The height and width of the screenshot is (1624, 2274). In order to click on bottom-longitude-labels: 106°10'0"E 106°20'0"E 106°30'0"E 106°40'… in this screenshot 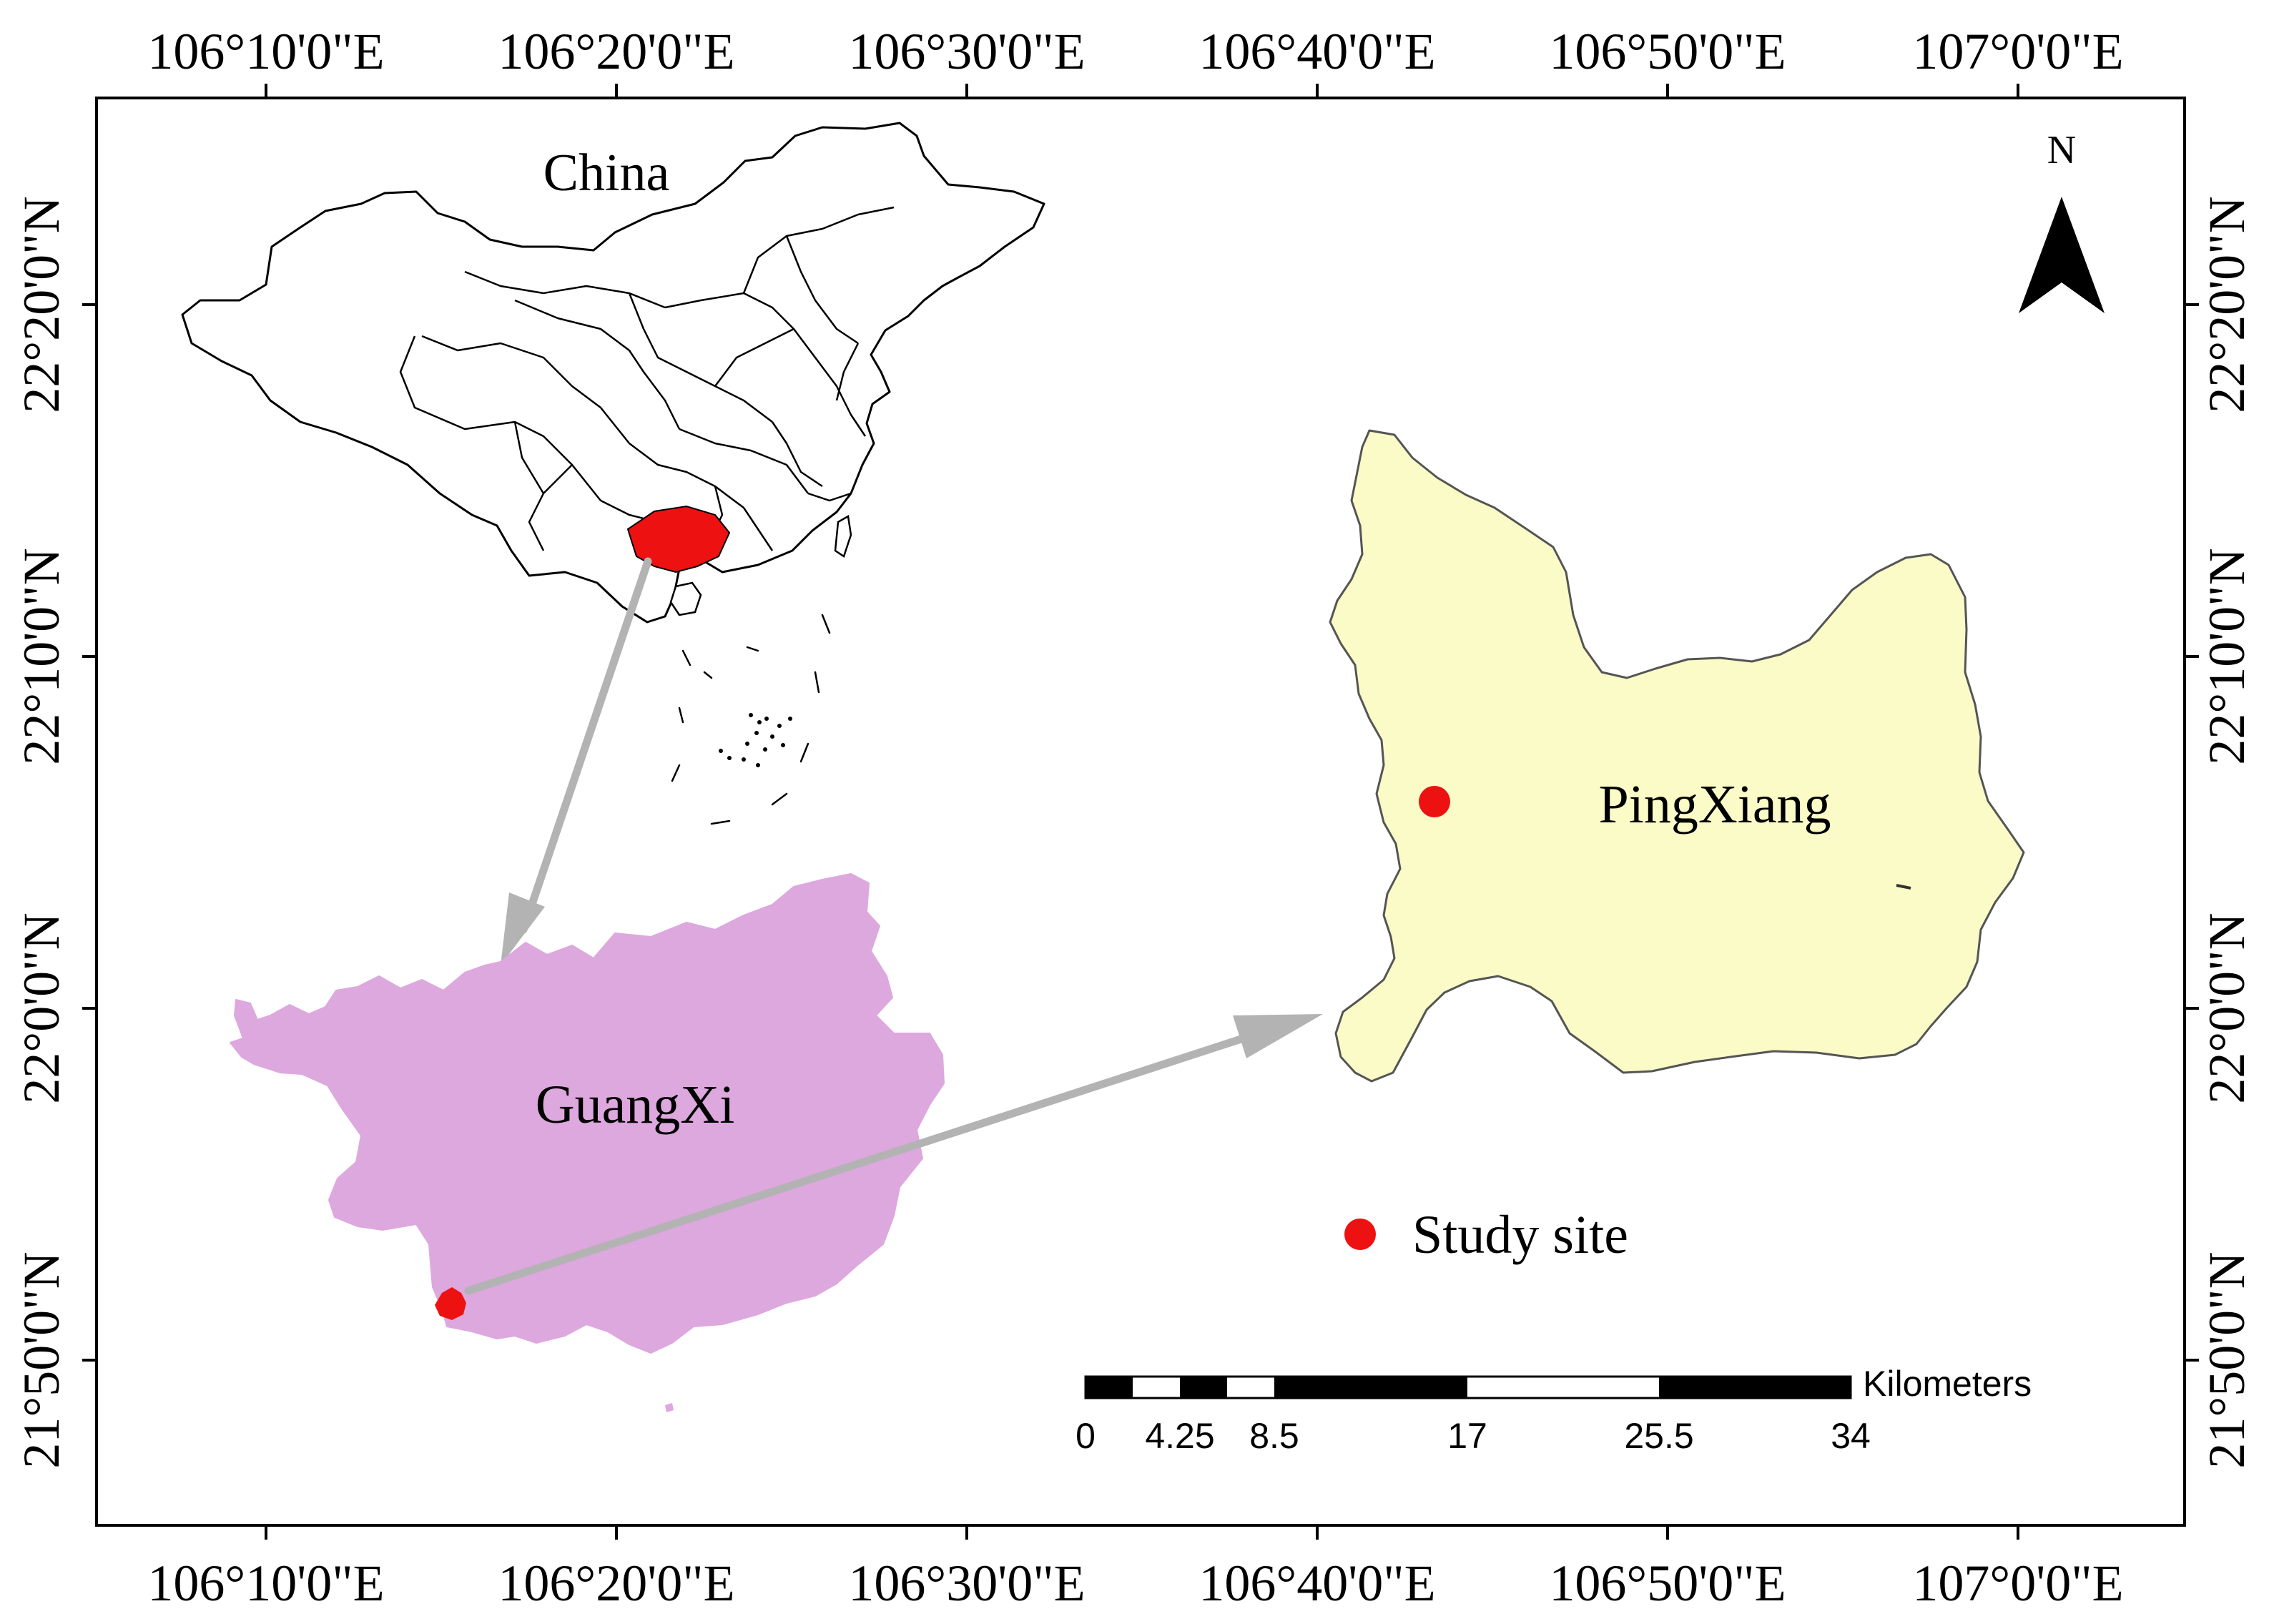, I will do `click(1135, 1583)`.